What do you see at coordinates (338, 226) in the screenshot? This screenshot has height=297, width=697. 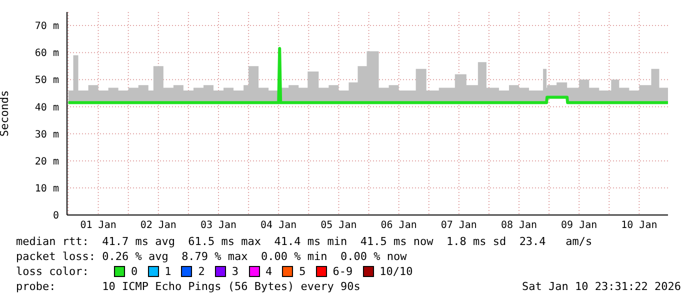 I see `x-tick-label: 05 Jan` at bounding box center [338, 226].